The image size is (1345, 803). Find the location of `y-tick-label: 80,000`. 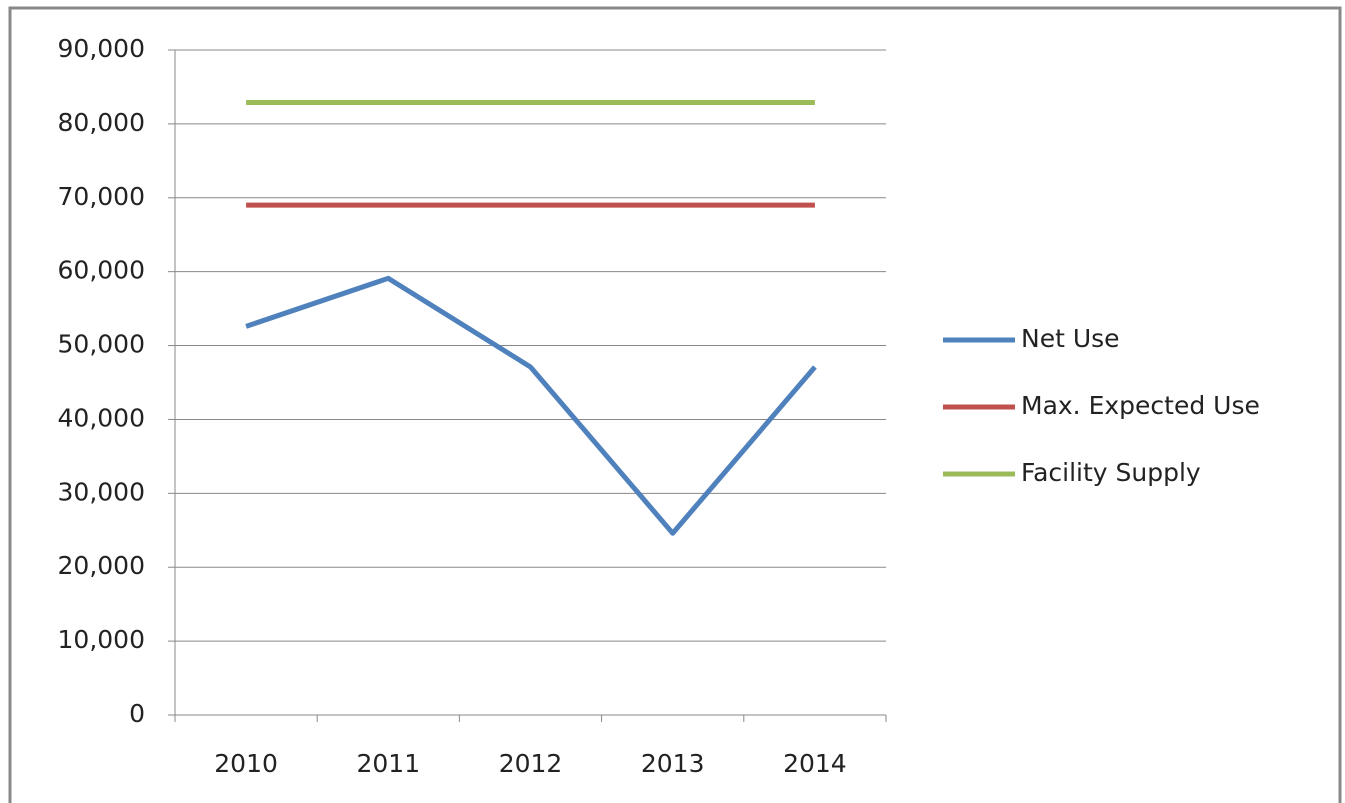

y-tick-label: 80,000 is located at coordinates (101, 122).